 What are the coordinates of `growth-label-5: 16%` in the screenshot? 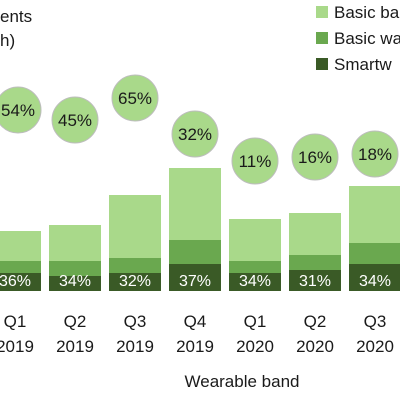 It's located at (315, 157).